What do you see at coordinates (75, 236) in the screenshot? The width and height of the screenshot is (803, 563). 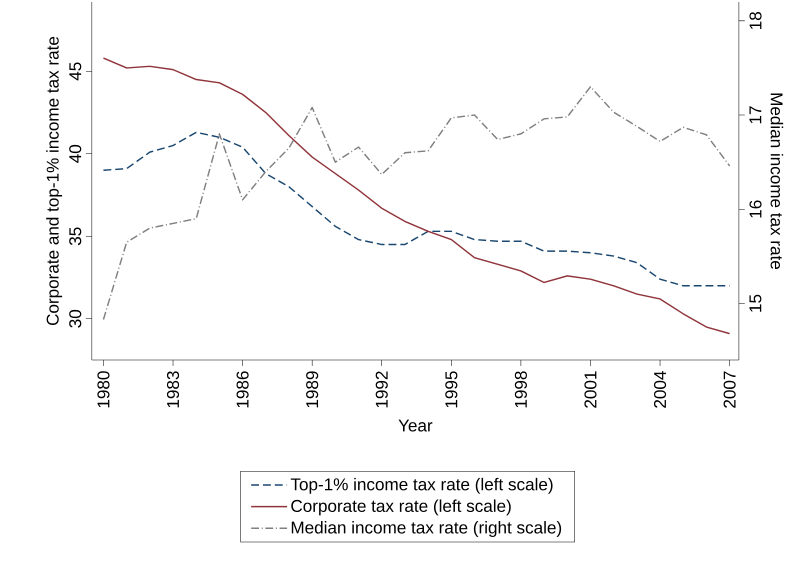 I see `y-tick-label: 35` at bounding box center [75, 236].